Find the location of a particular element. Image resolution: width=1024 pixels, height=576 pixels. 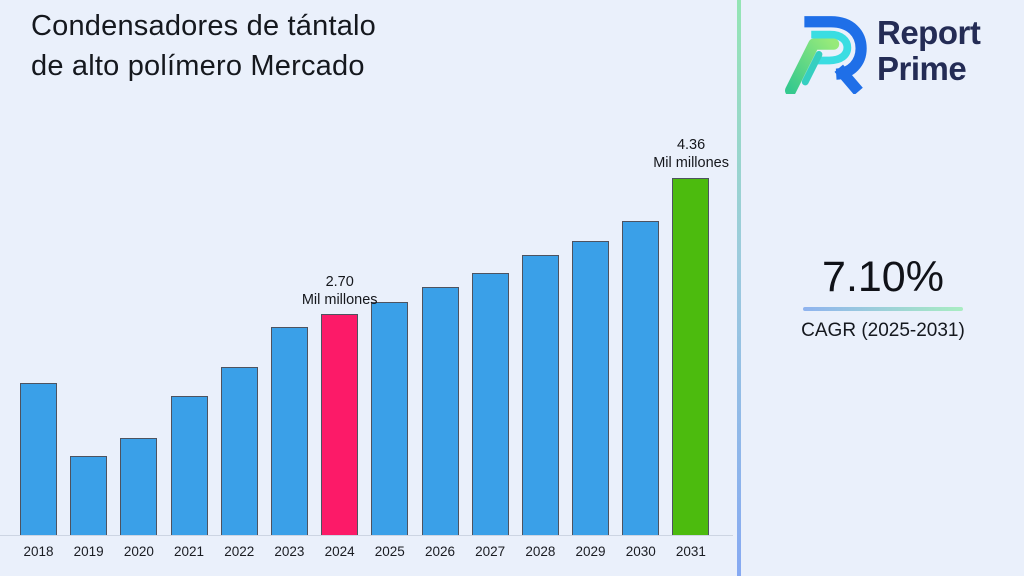

bar-group-2027: 2027 is located at coordinates (490, 415).